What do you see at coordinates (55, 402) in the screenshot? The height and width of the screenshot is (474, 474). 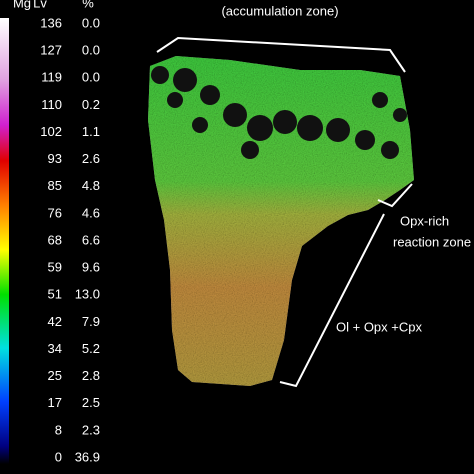 I see `level: 17` at bounding box center [55, 402].